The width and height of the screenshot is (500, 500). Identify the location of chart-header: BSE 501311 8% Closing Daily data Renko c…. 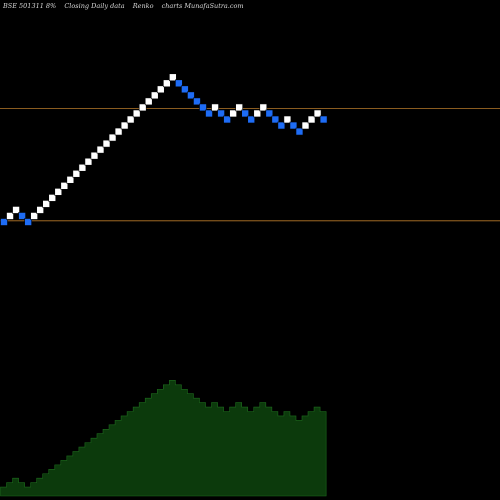
(126, 6).